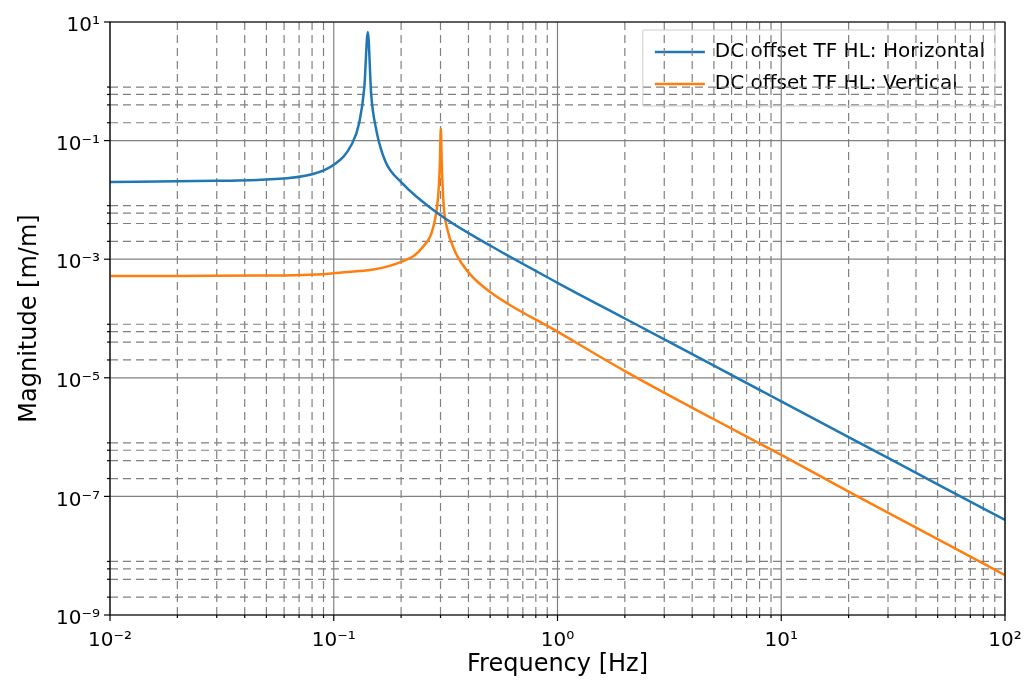 The width and height of the screenshot is (1028, 687). What do you see at coordinates (28, 318) in the screenshot?
I see `y-axis-title: Magnitude [m/m]` at bounding box center [28, 318].